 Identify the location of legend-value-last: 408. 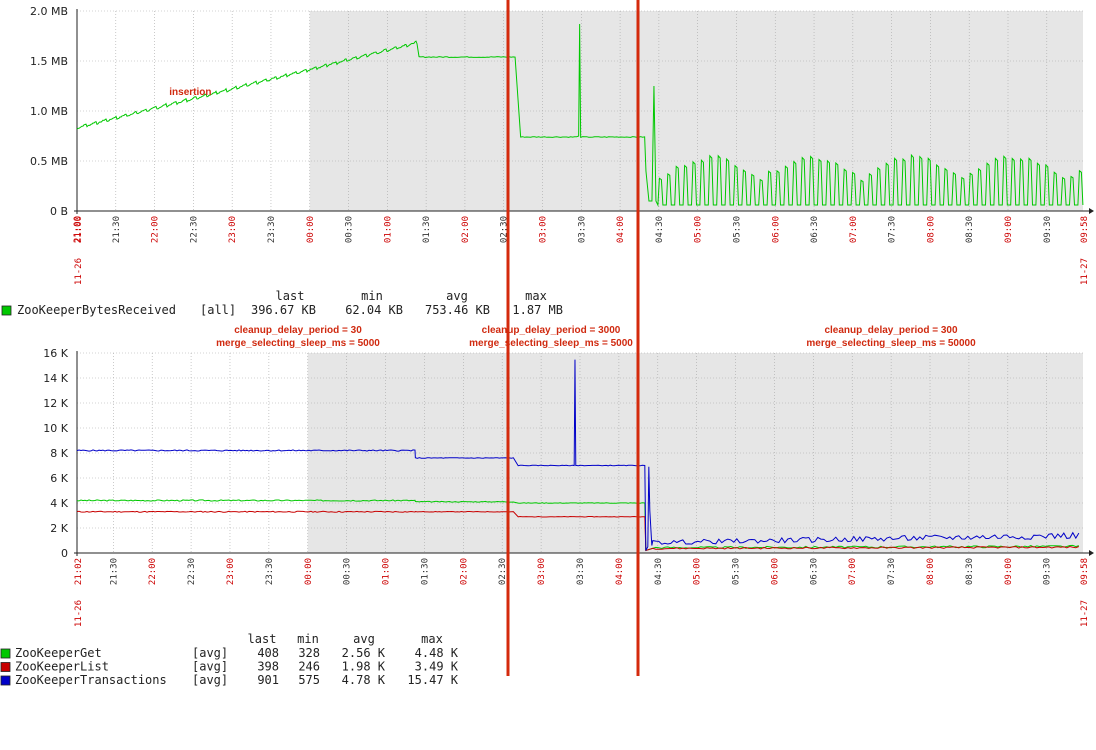
(268, 653).